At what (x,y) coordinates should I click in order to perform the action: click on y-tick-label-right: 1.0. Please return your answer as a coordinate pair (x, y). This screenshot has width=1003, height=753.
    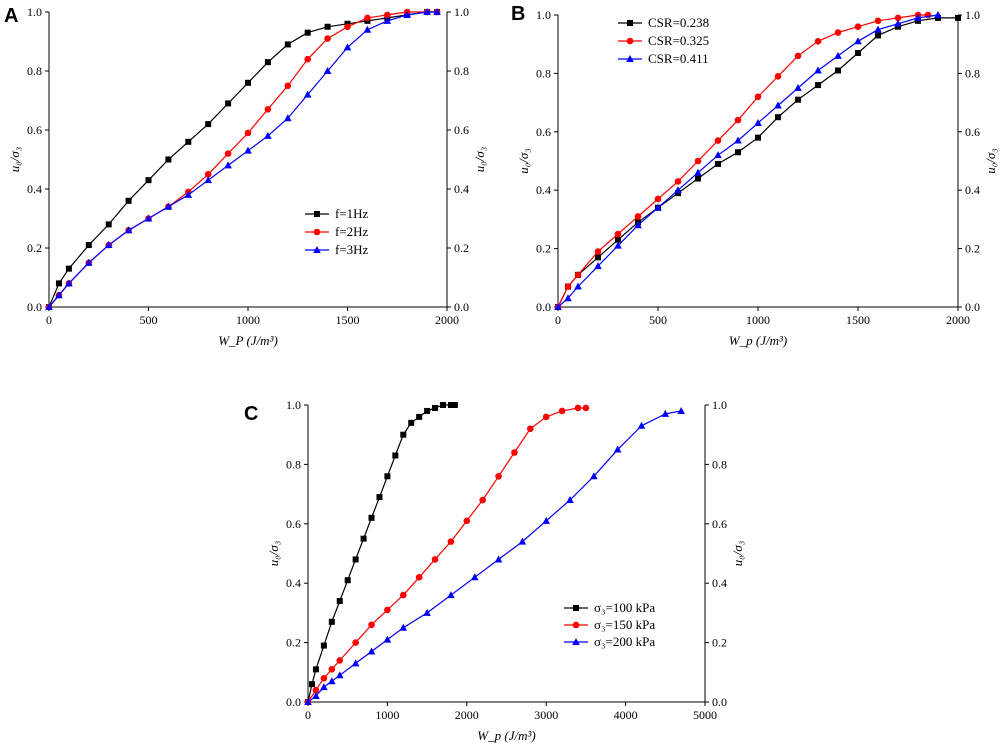
    Looking at the image, I should click on (719, 405).